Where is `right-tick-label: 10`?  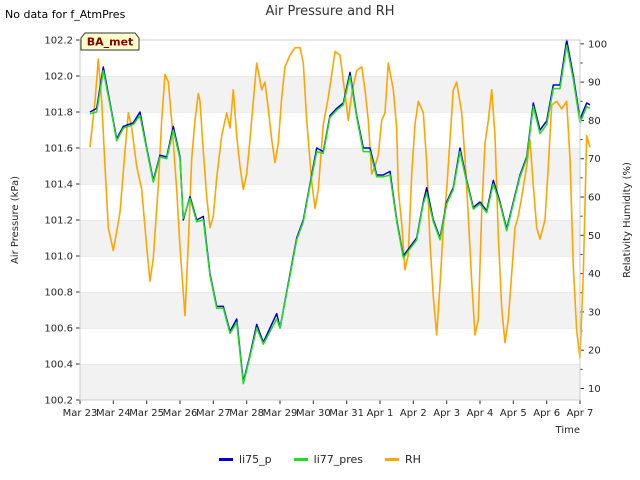 right-tick-label: 10 is located at coordinates (594, 389).